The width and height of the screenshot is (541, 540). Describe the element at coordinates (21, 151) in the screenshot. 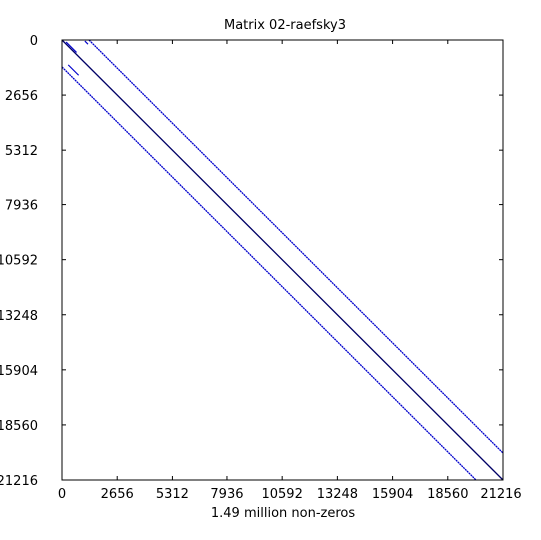

I see `y-tick-label-2: 5312` at that location.